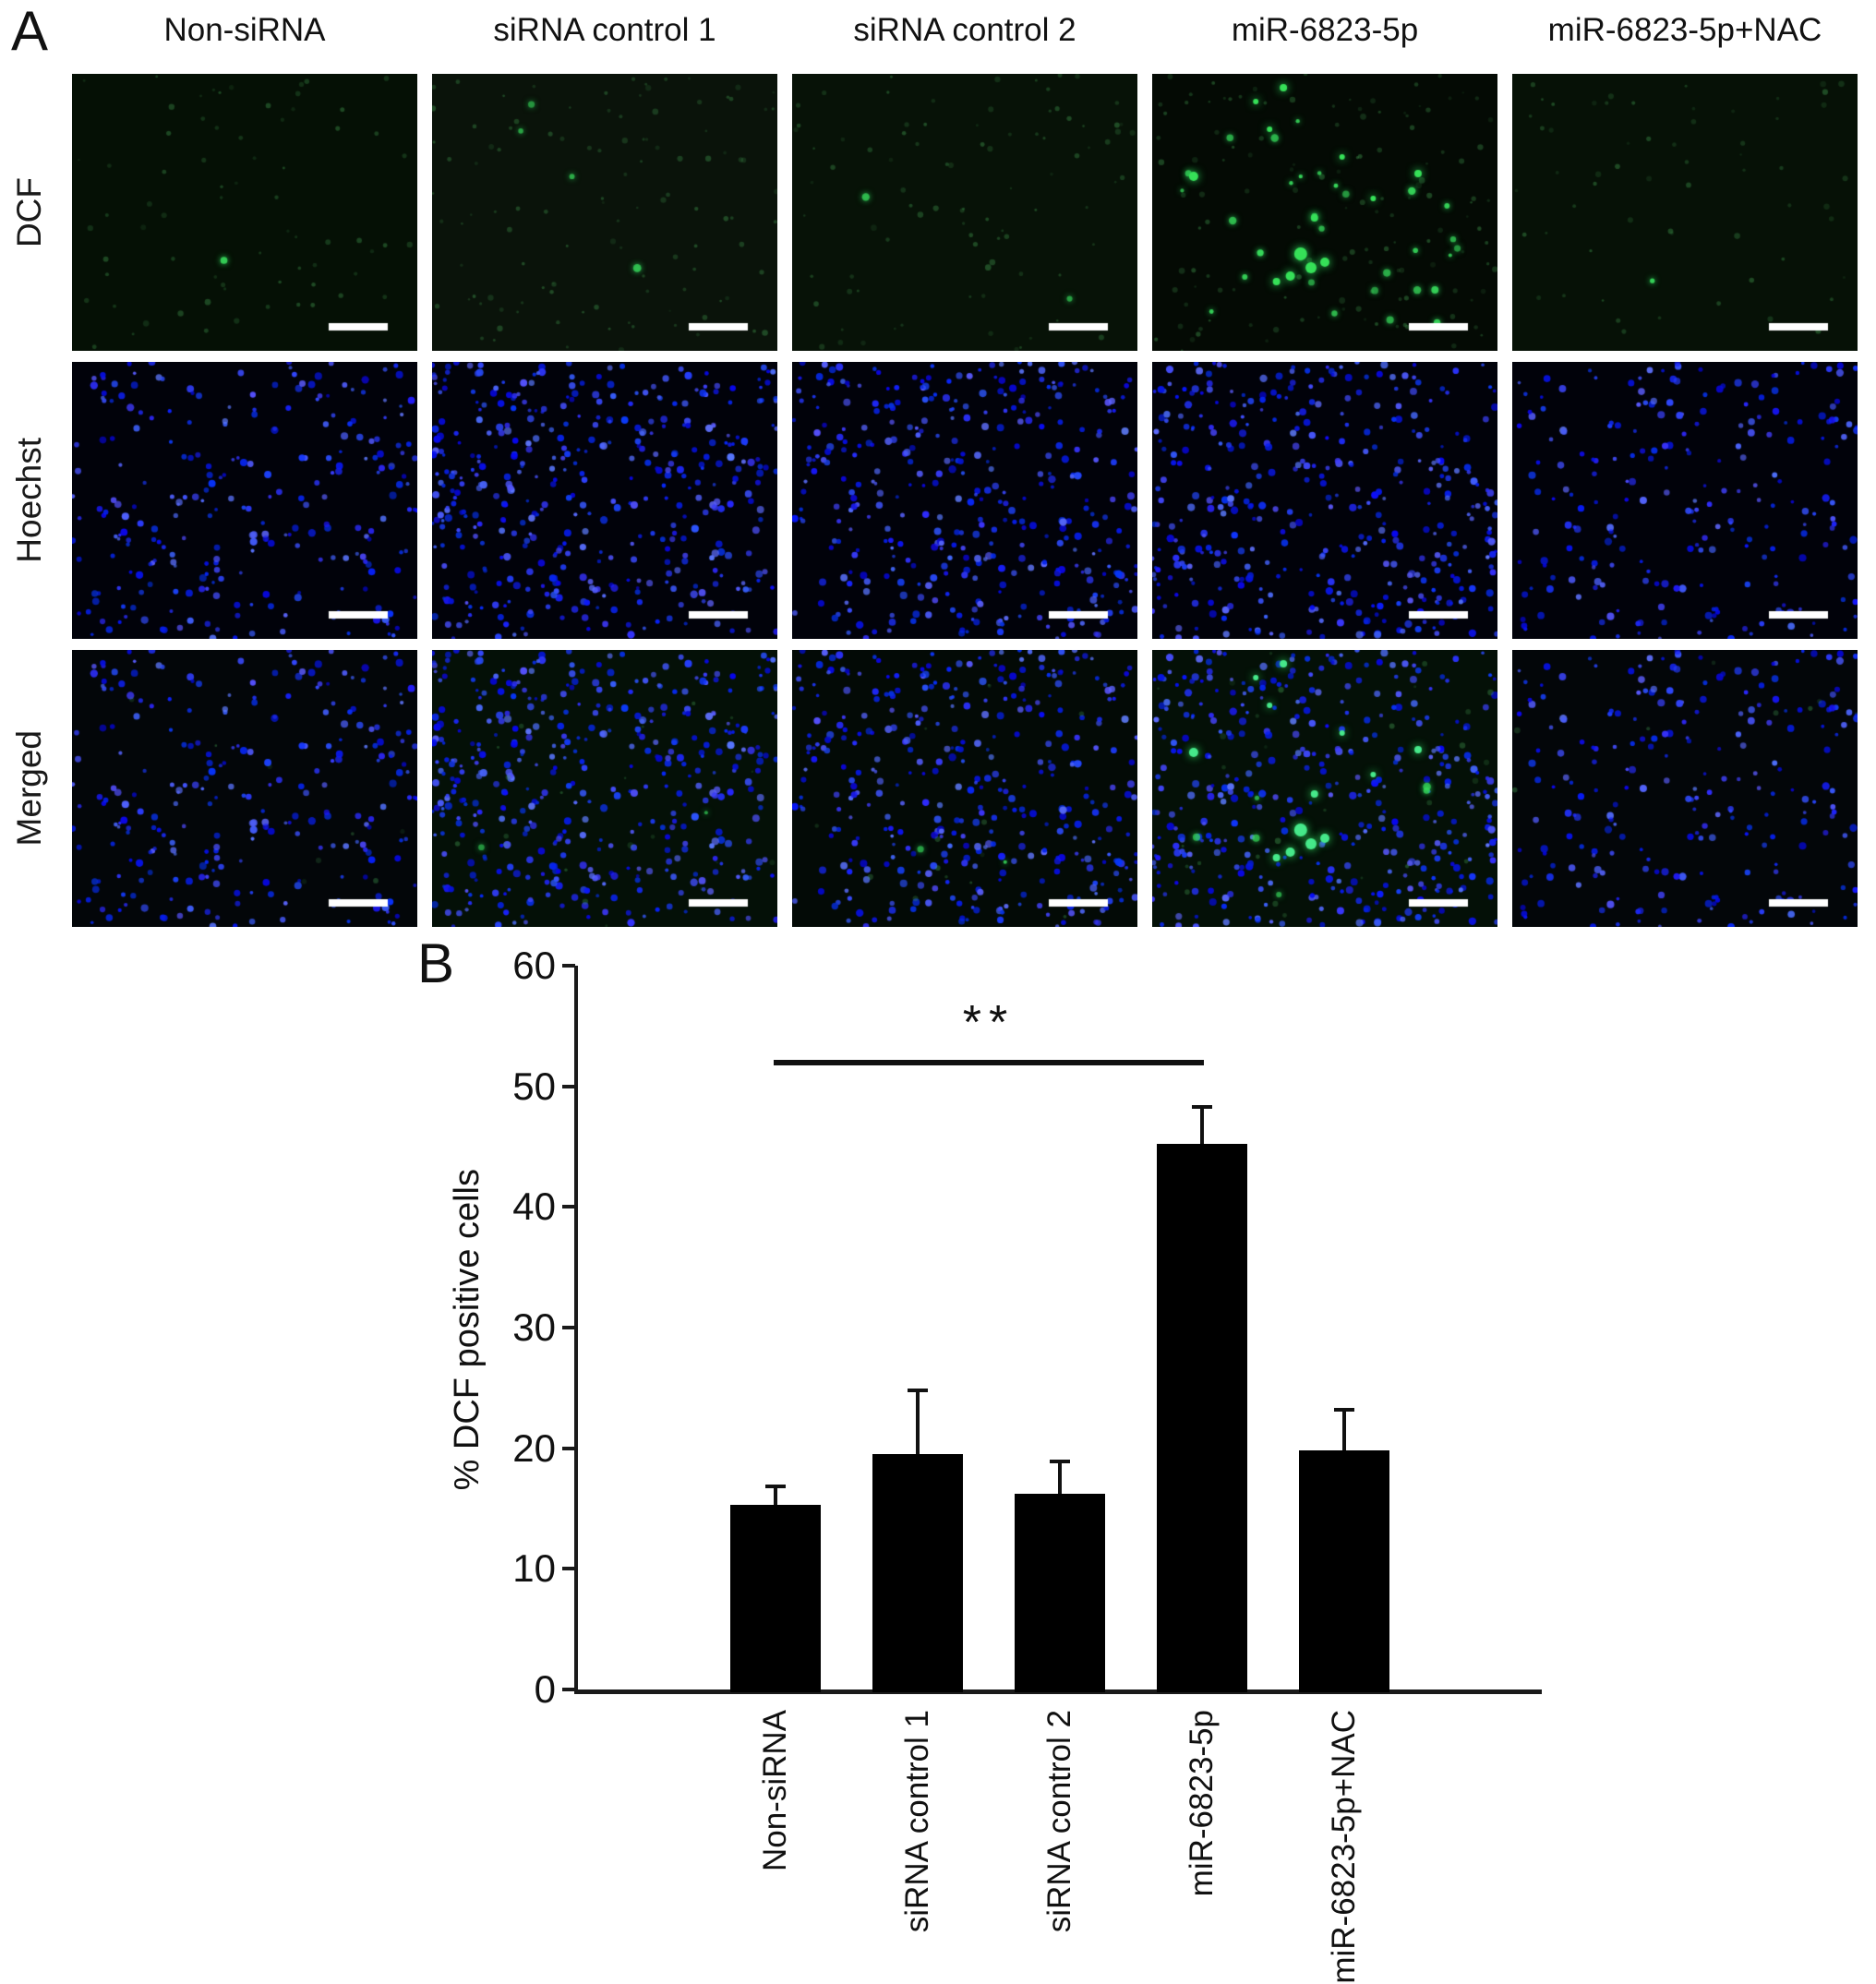 This screenshot has height=1984, width=1876. Describe the element at coordinates (1344, 1571) in the screenshot. I see `bar-mir-6823-5p-nac` at that location.